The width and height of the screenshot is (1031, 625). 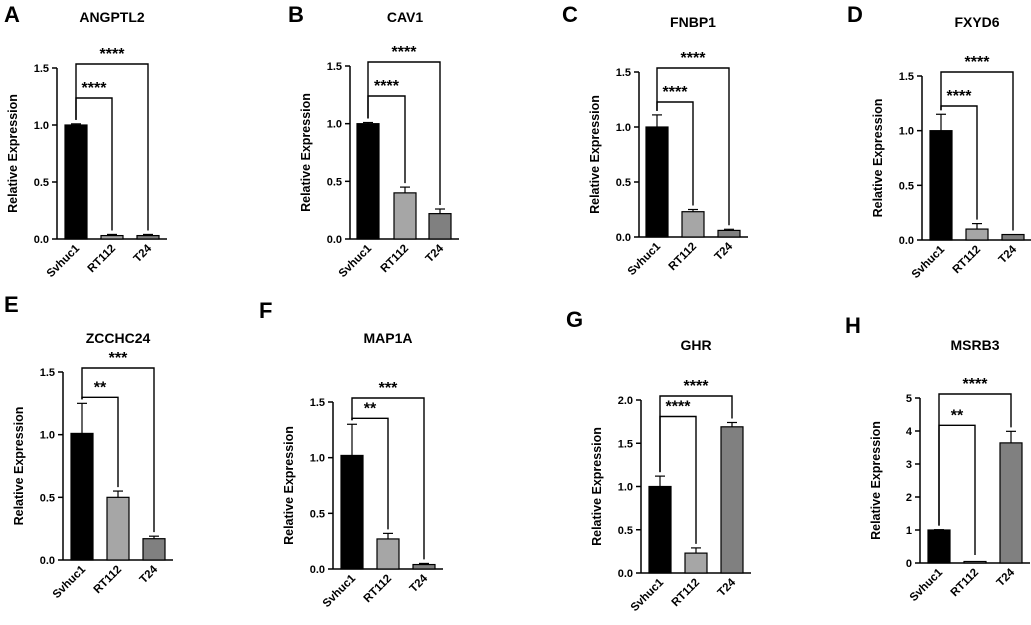 What do you see at coordinates (334, 182) in the screenshot?
I see `y-tick-label-b-1: 0.5` at bounding box center [334, 182].